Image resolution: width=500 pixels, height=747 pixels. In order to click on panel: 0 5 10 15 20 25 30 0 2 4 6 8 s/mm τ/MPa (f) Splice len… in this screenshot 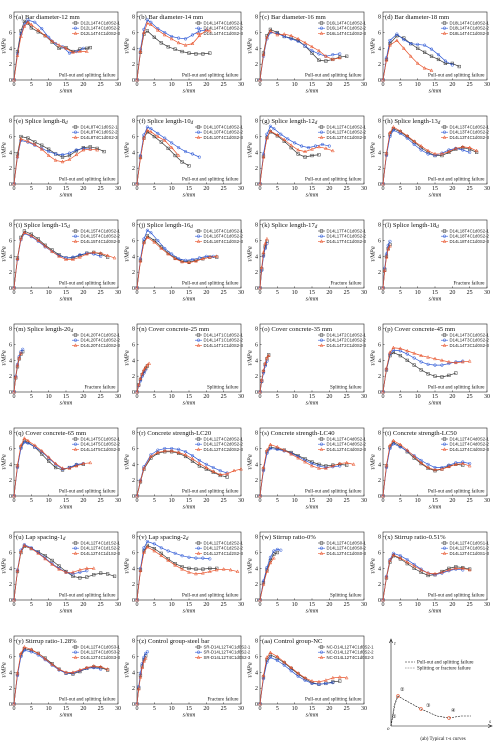, I will do `click(184, 157)`.